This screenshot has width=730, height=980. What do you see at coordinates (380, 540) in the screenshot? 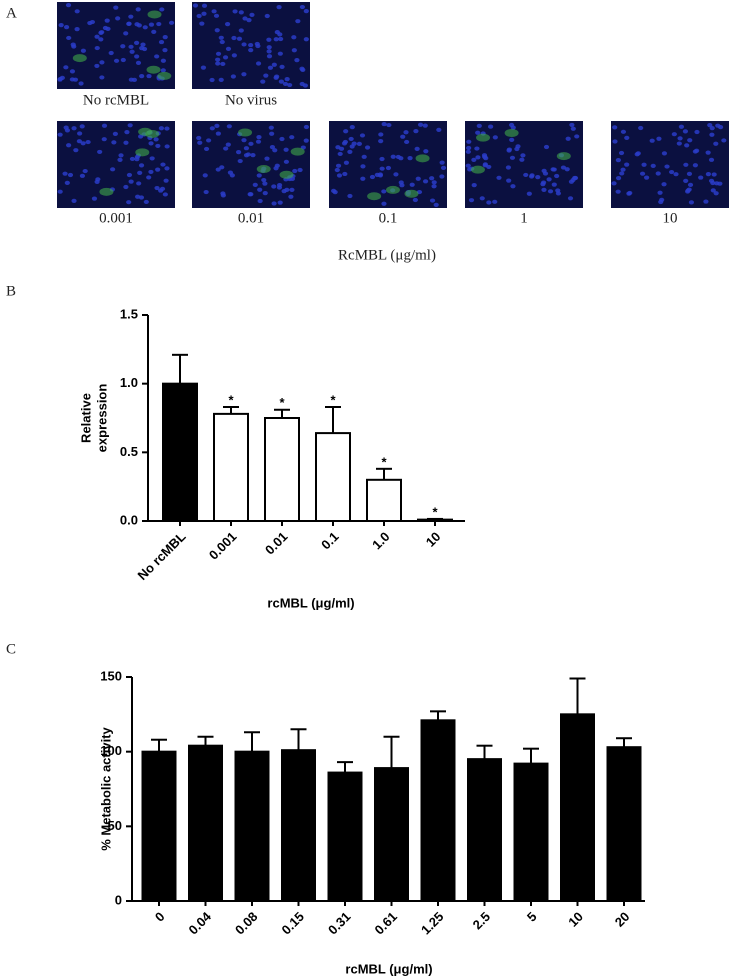
I see `x-tick-label: 1.0` at bounding box center [380, 540].